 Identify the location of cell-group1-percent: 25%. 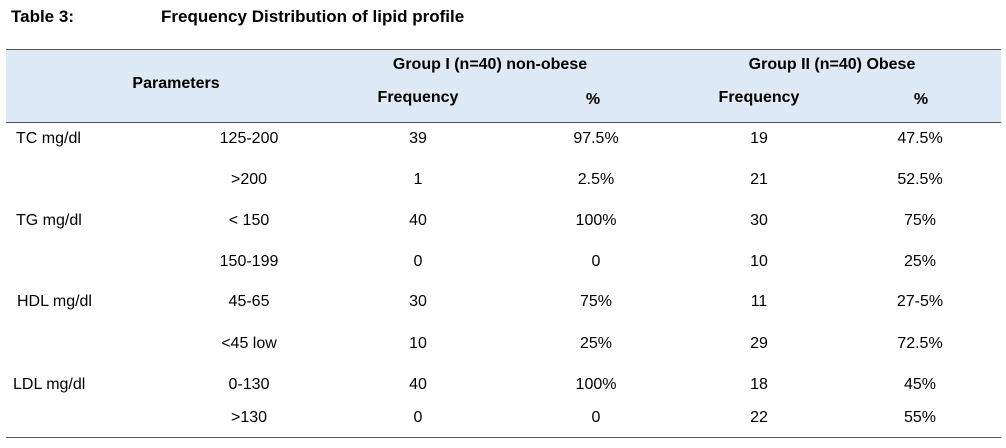
(596, 343).